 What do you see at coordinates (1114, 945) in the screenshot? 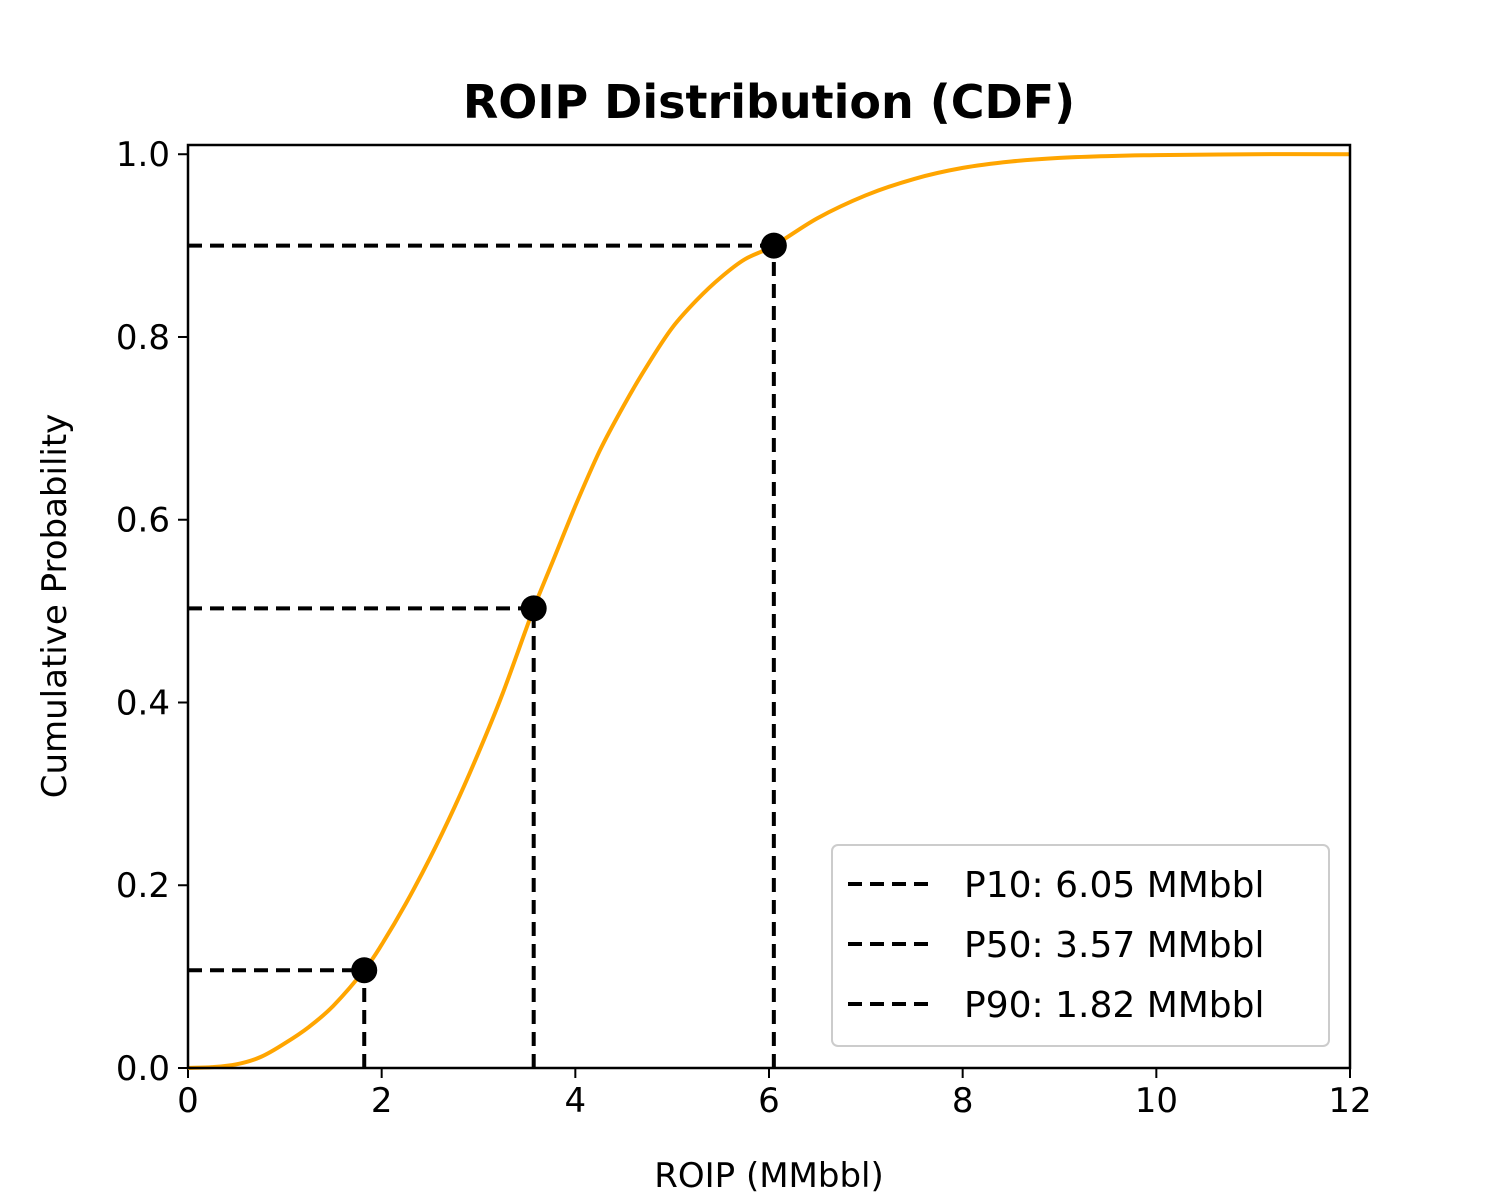
I see `legend-entry-label: P50: 3.57 MMbbl` at bounding box center [1114, 945].